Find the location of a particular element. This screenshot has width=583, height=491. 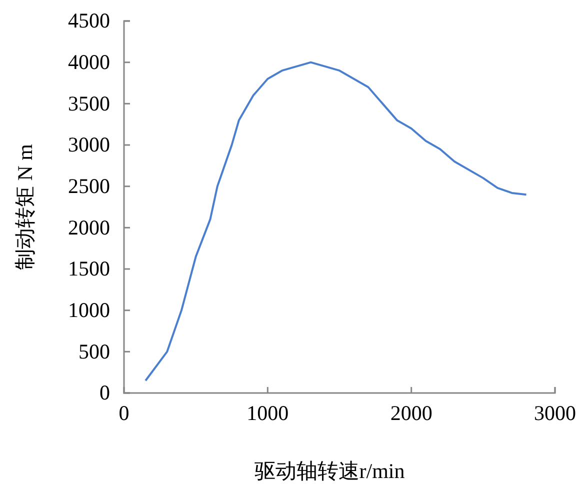

y-tick-label: 3000 is located at coordinates (89, 144).